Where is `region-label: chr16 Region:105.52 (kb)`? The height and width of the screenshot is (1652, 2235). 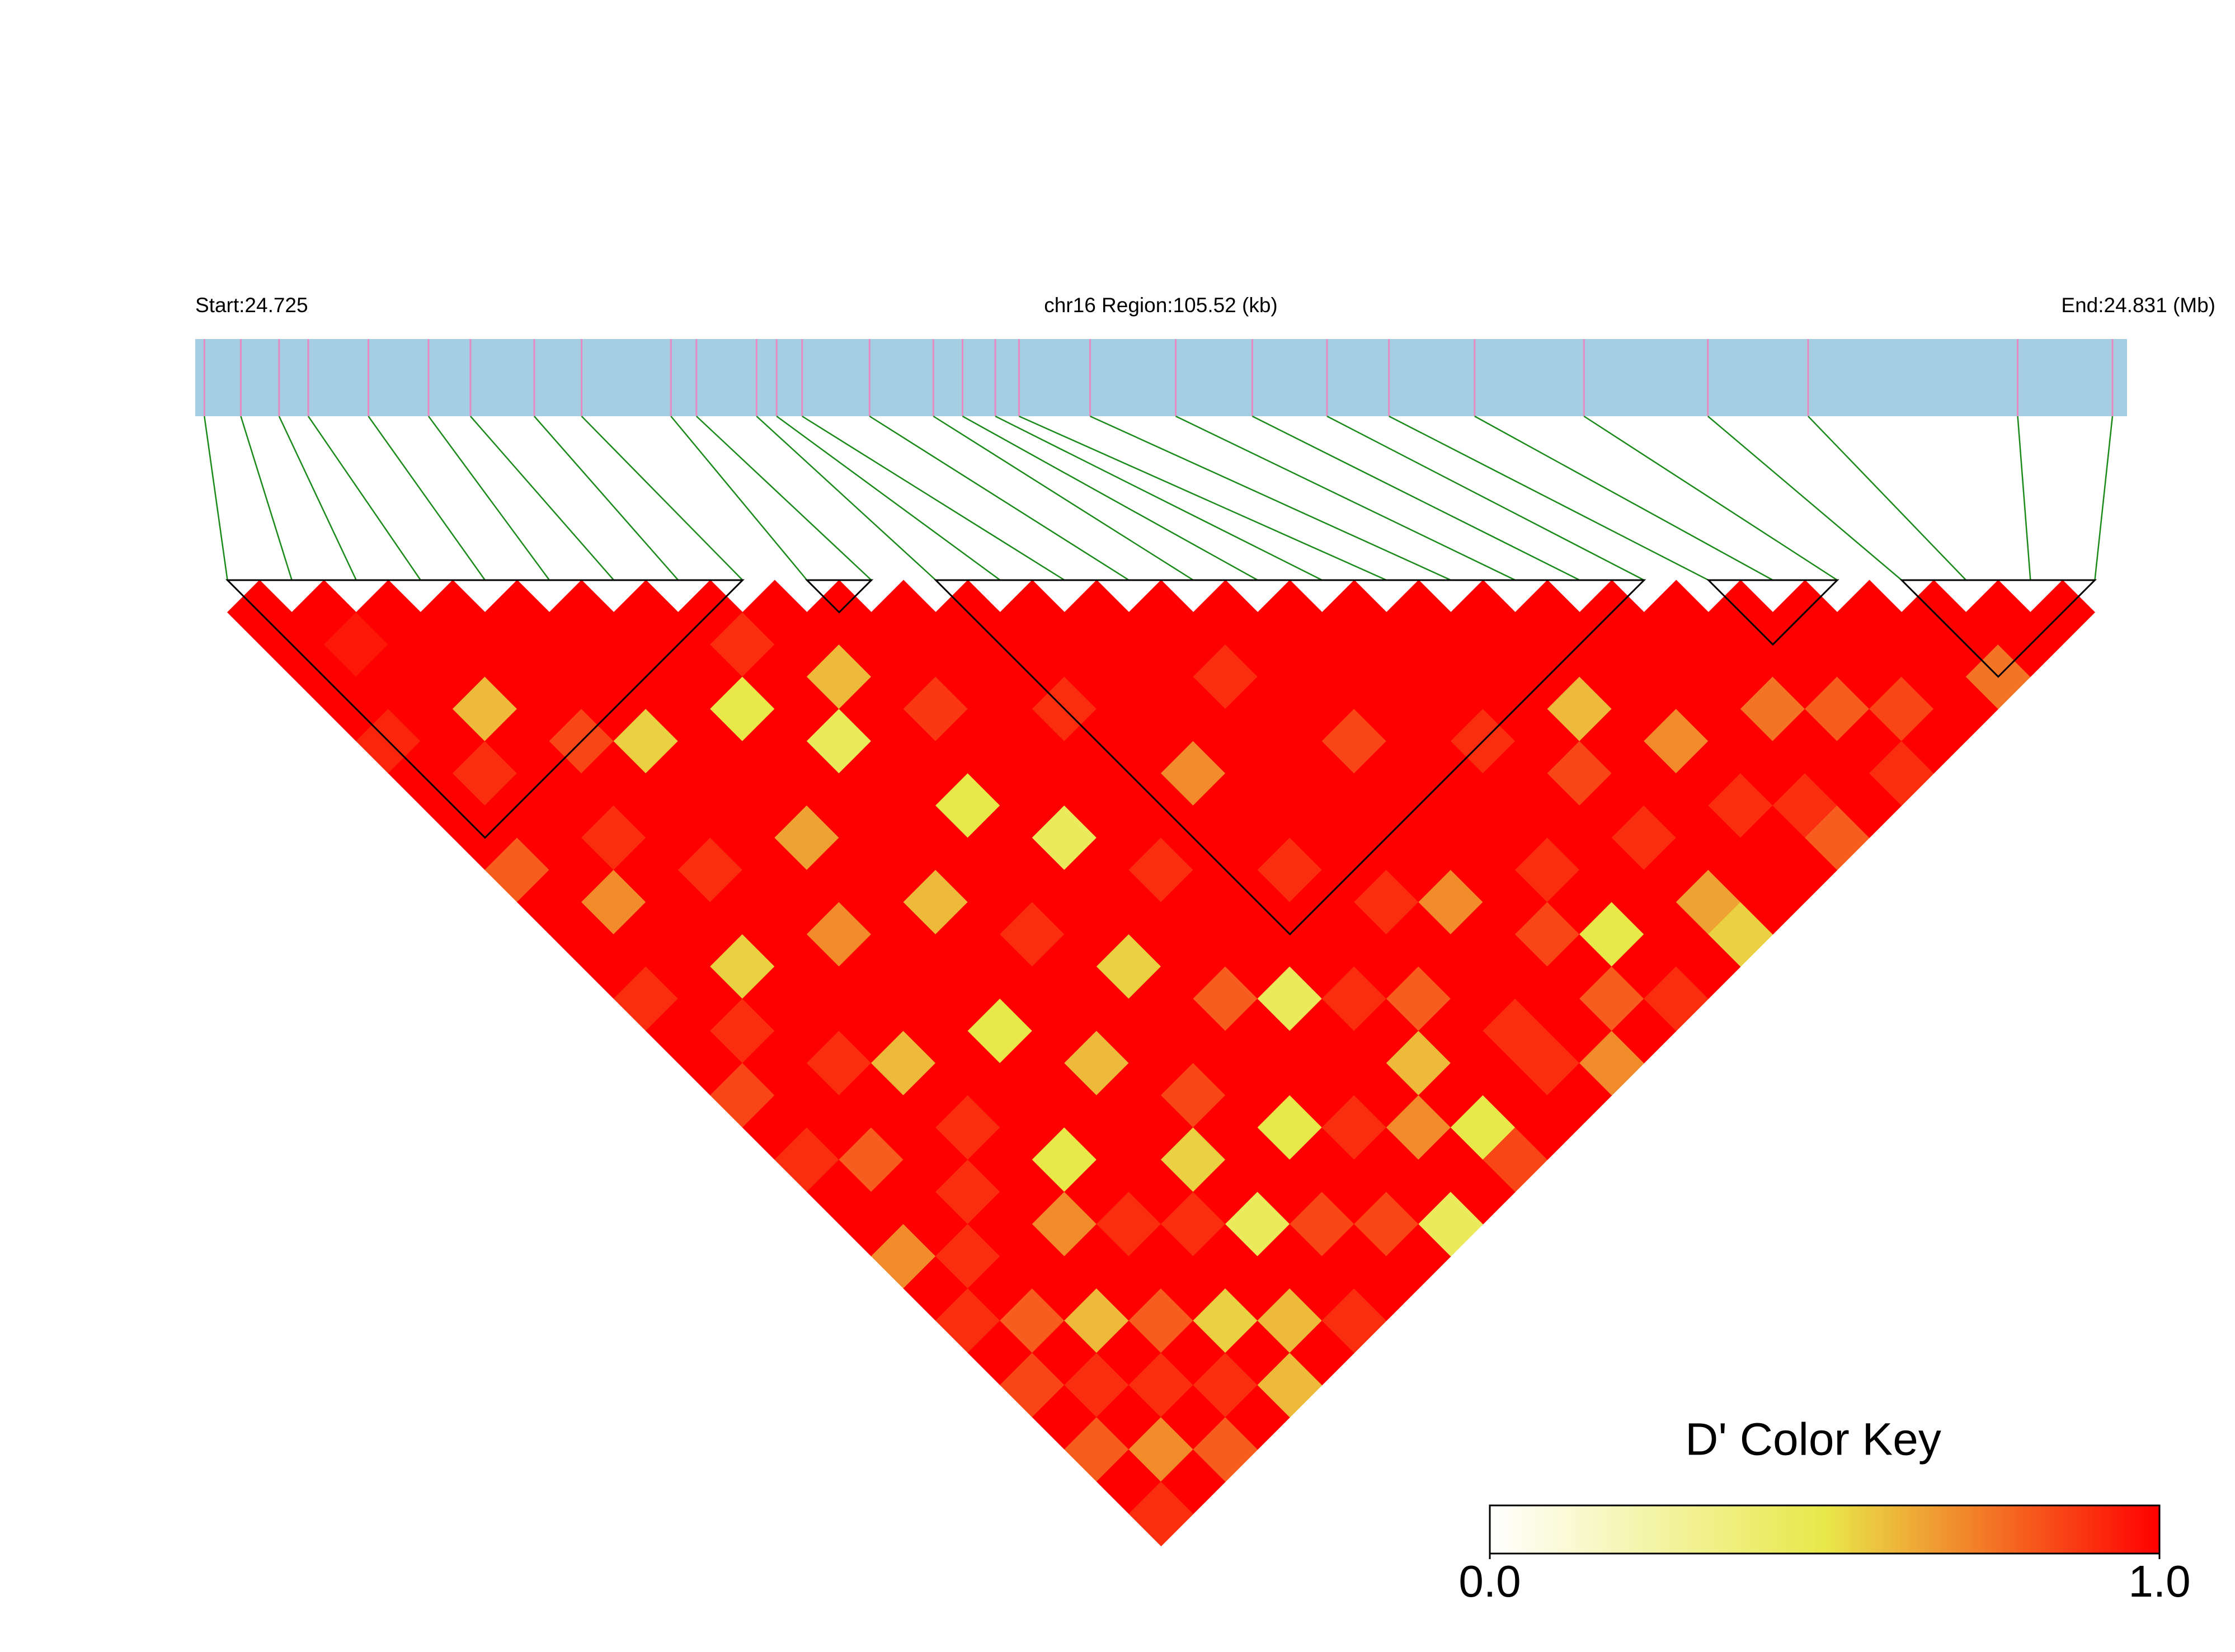
region-label: chr16 Region:105.52 (kb) is located at coordinates (1161, 306).